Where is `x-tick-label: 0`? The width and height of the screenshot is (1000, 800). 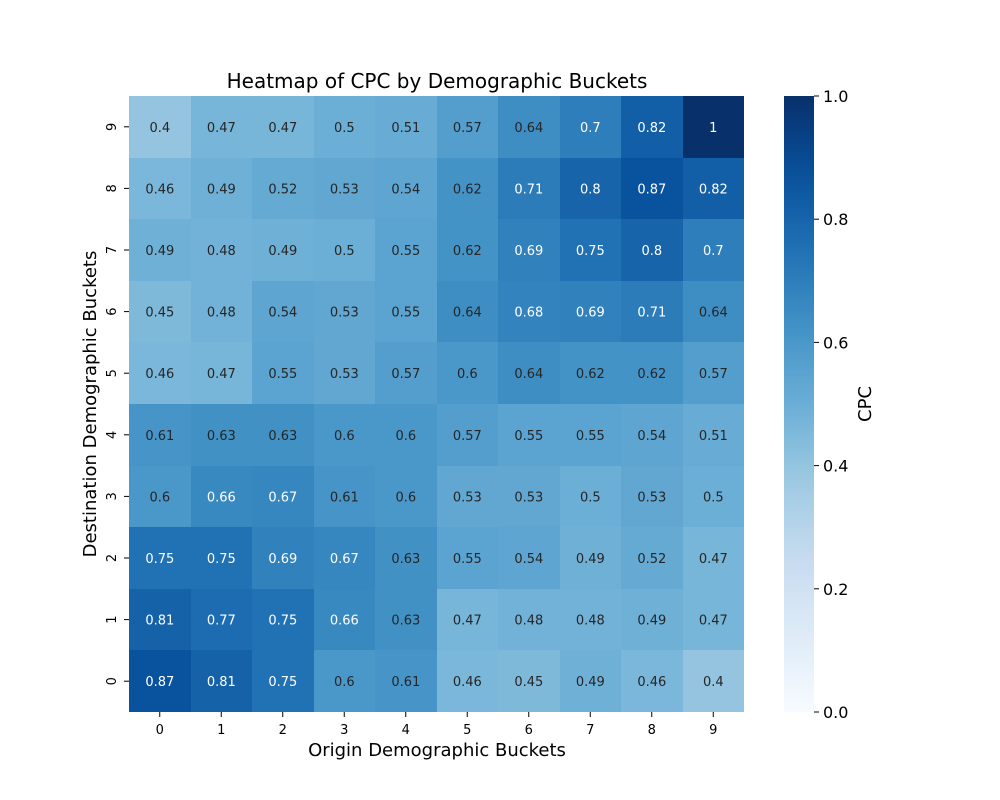
x-tick-label: 0 is located at coordinates (160, 730).